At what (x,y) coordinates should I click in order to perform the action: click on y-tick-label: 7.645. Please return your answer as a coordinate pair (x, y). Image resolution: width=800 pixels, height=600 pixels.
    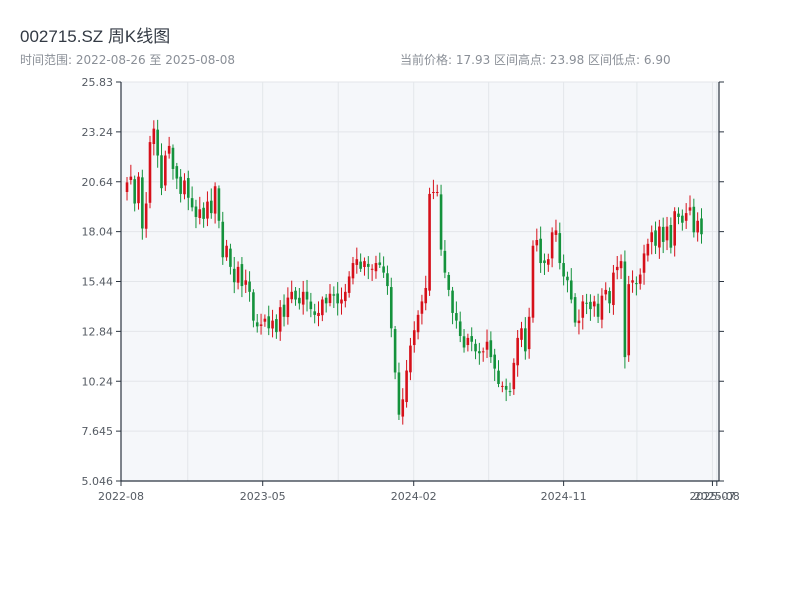
    Looking at the image, I should click on (98, 431).